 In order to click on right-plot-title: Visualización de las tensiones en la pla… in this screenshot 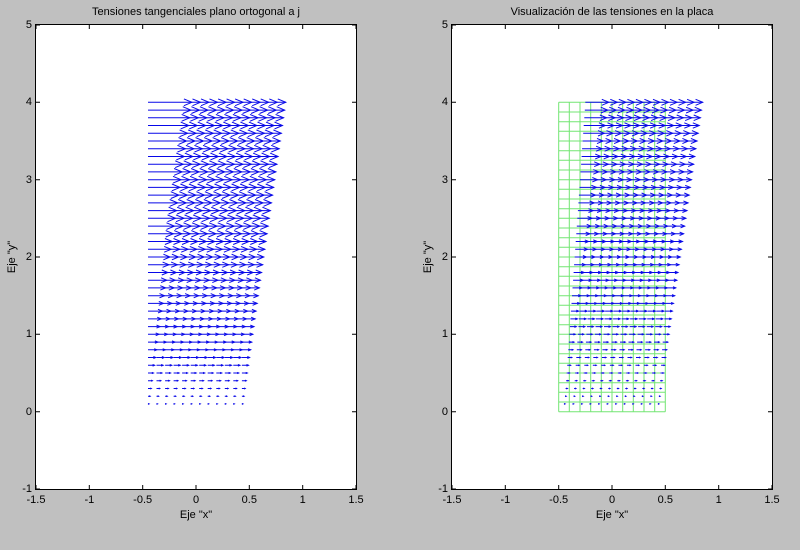, I will do `click(612, 12)`.